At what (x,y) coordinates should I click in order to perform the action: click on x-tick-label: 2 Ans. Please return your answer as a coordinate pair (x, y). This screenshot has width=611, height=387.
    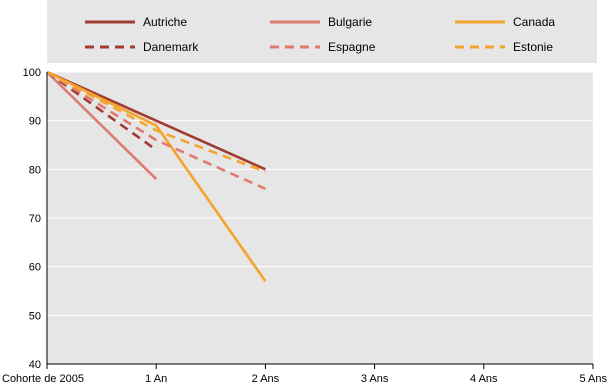
    Looking at the image, I should click on (266, 379).